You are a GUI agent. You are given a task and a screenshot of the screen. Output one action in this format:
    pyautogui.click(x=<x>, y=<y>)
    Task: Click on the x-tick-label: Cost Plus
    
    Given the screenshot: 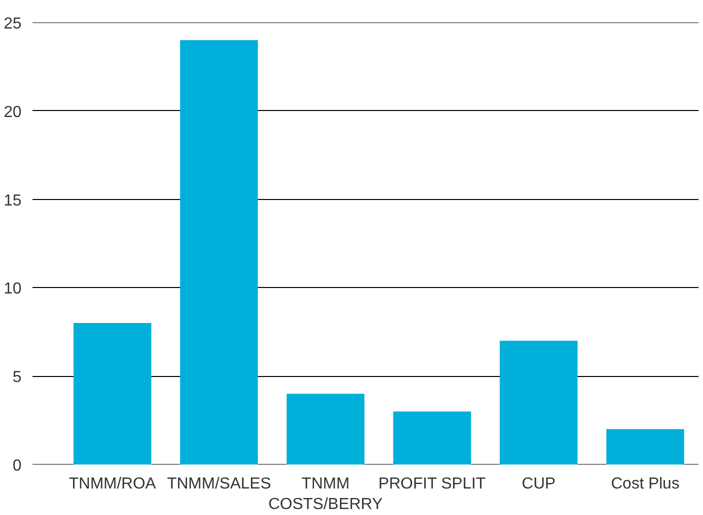 What is the action you would take?
    pyautogui.click(x=645, y=484)
    